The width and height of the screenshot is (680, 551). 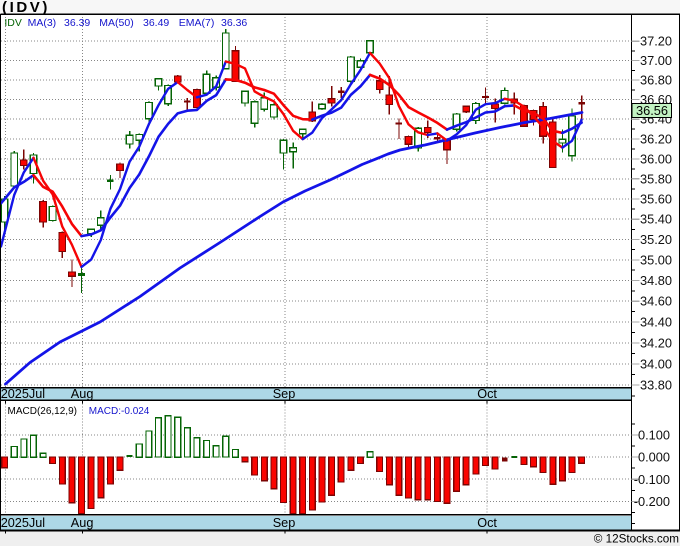 What do you see at coordinates (656, 322) in the screenshot?
I see `svg-text: 34.40` at bounding box center [656, 322].